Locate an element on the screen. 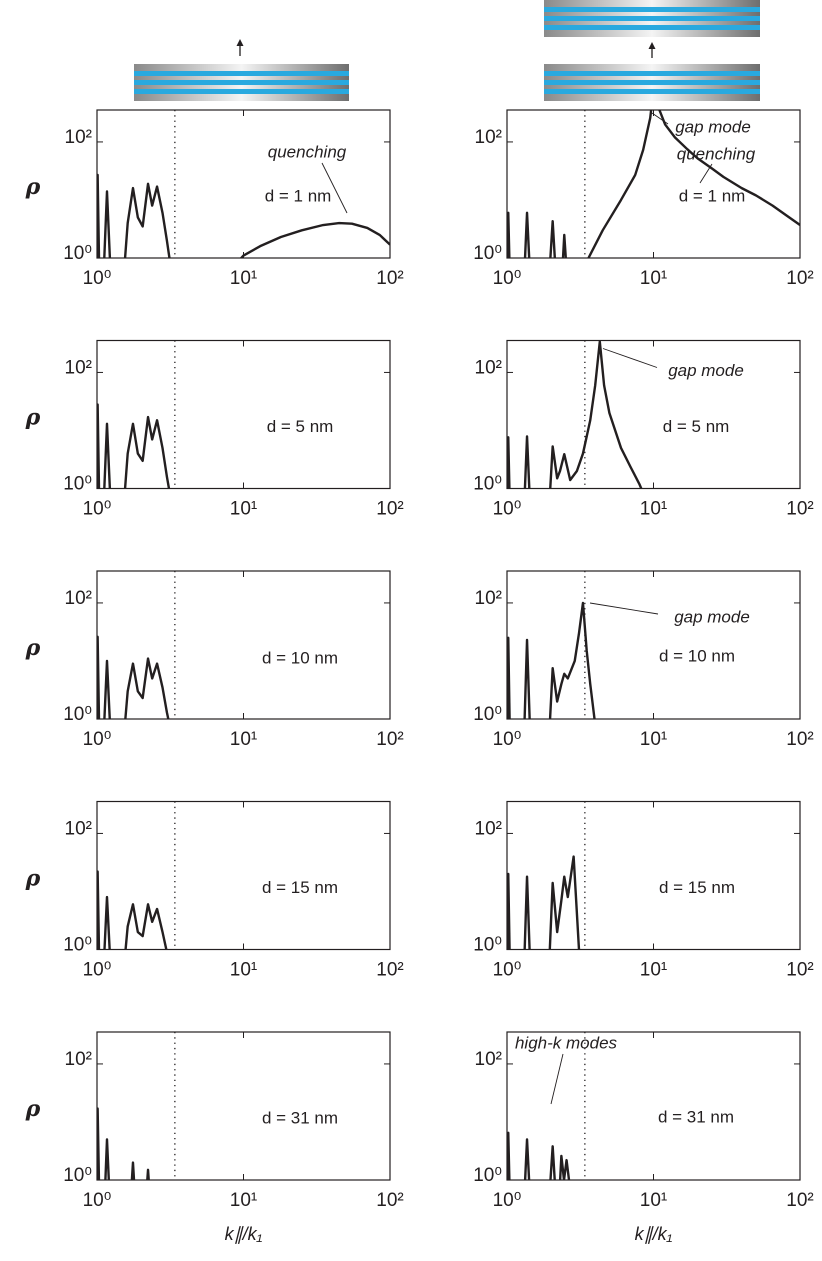  panel: 10⁰ 10¹ 10² 10⁰ 10² ρ d = 10 nm is located at coordinates (214, 660).